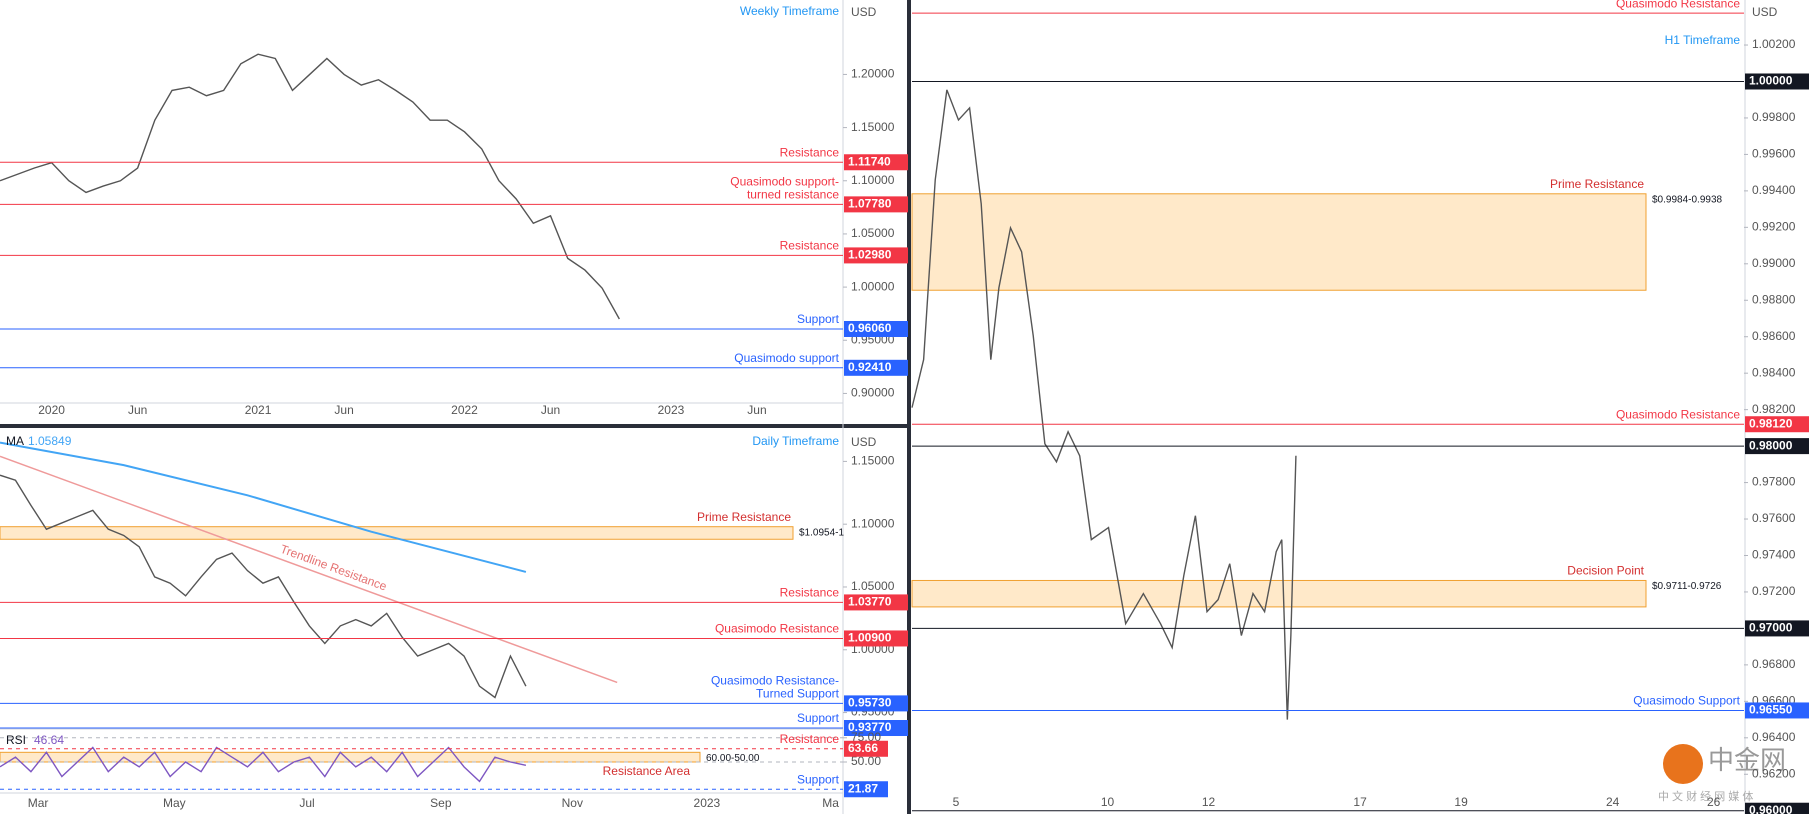  I want to click on logo, so click(1683, 764).